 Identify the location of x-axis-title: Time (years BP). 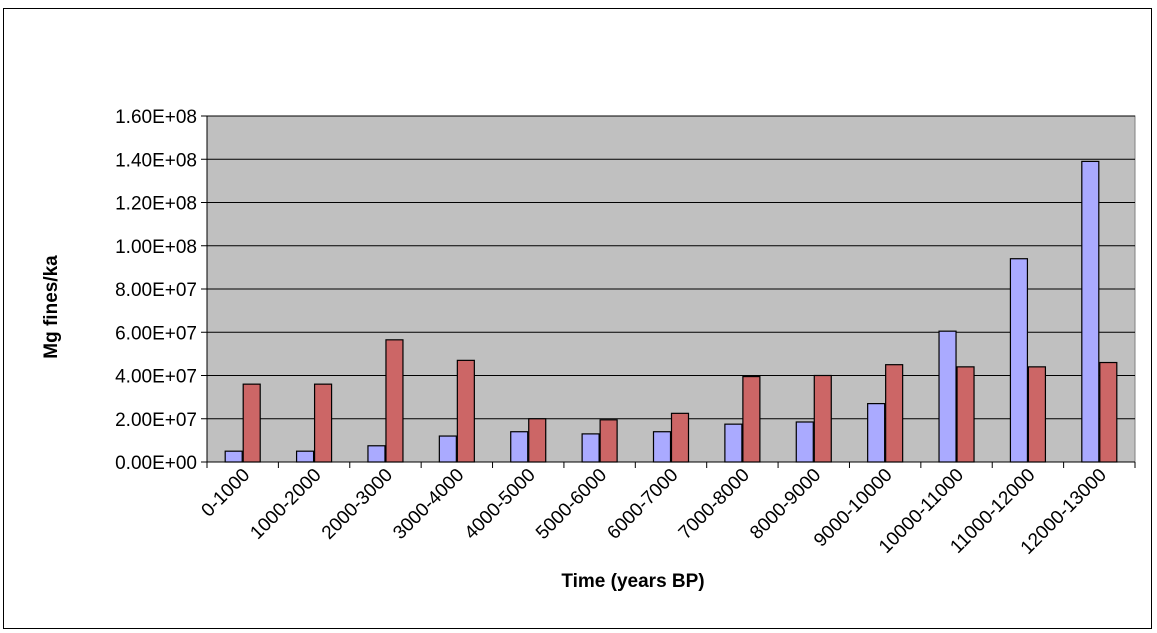
(632, 581).